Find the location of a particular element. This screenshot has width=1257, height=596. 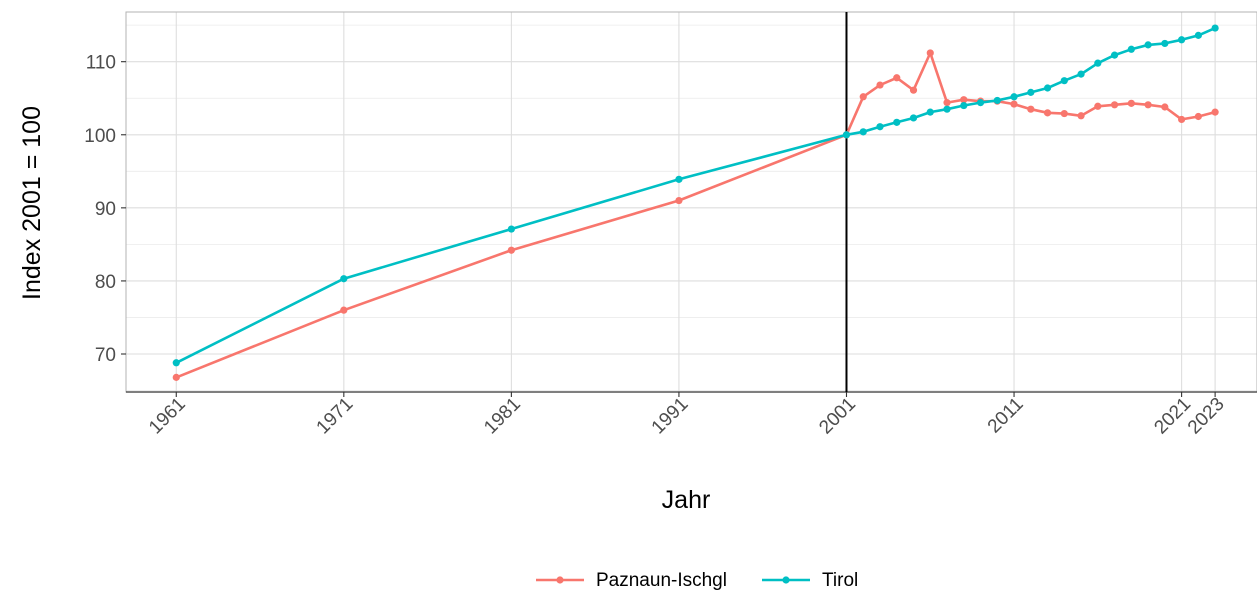

legend-label: Tirol is located at coordinates (840, 580).